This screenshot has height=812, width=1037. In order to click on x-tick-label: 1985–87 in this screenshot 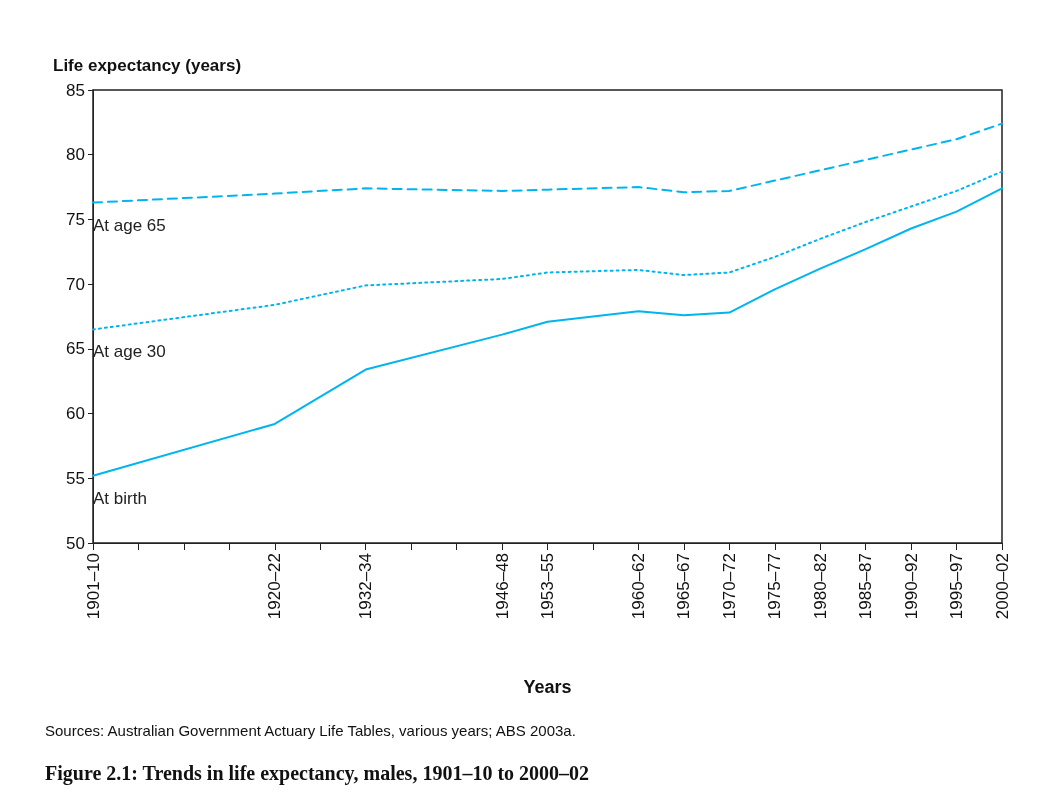, I will do `click(866, 586)`.